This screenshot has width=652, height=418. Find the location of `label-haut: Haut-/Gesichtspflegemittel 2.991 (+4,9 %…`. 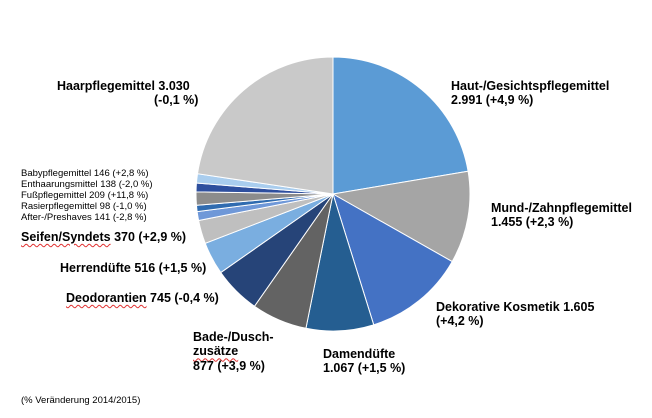

label-haut: Haut-/Gesichtspflegemittel 2.991 (+4,9 %… is located at coordinates (530, 93).